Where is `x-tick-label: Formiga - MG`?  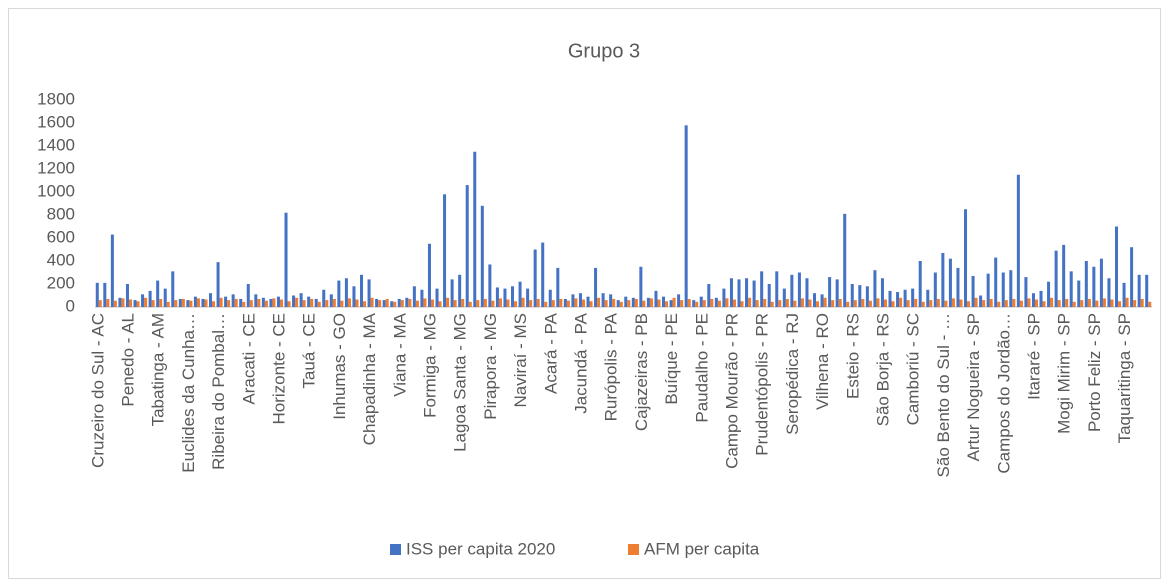 x-tick-label: Formiga - MG is located at coordinates (429, 365).